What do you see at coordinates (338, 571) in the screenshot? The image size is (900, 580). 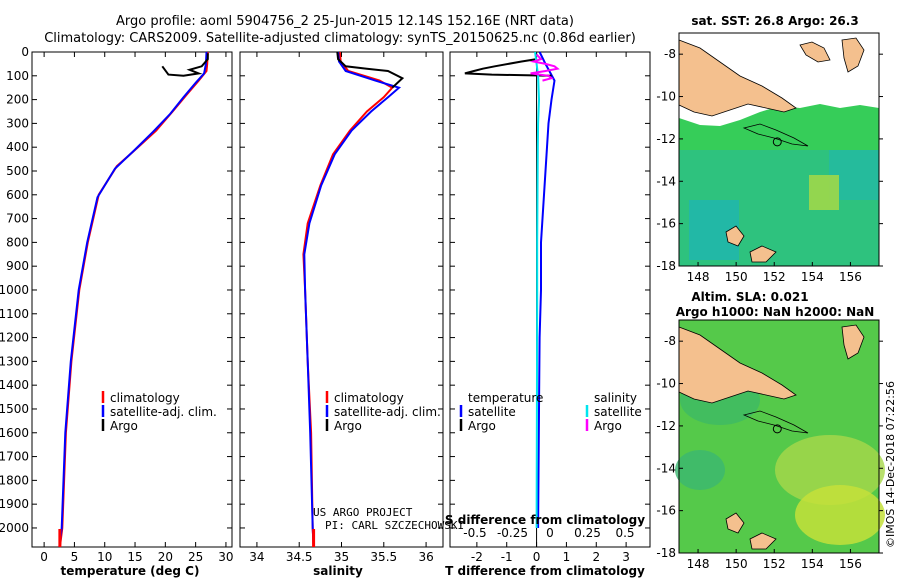 I see `salinity-xlabel: salinity` at bounding box center [338, 571].